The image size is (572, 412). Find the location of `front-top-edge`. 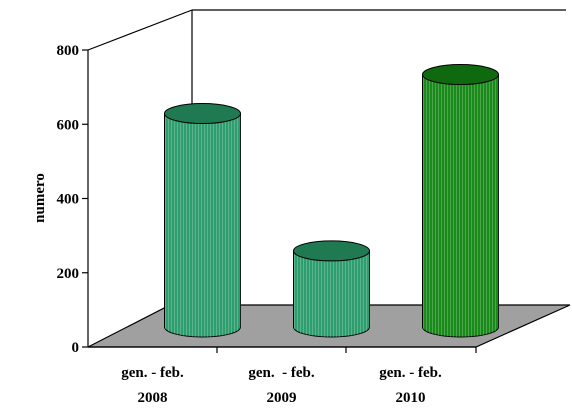

front-top-edge is located at coordinates (140, 30).